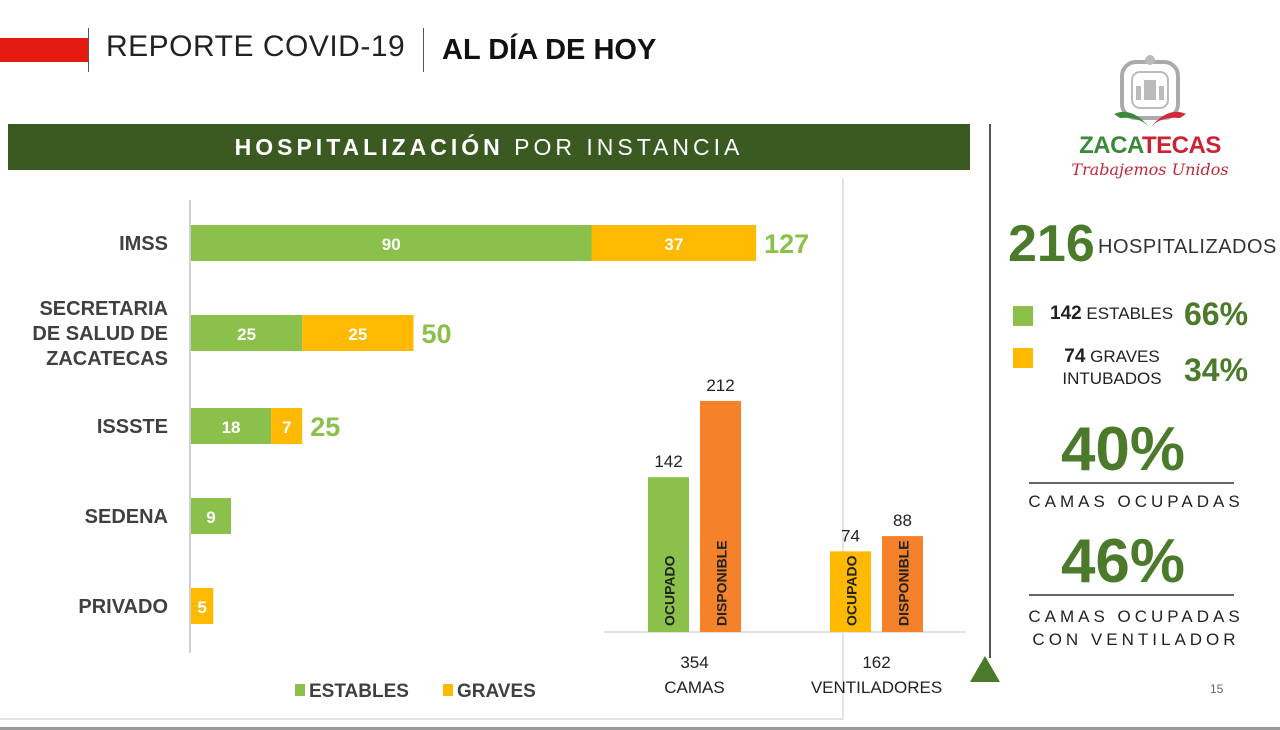  What do you see at coordinates (1123, 561) in the screenshot?
I see `ventilador-percent: 46%` at bounding box center [1123, 561].